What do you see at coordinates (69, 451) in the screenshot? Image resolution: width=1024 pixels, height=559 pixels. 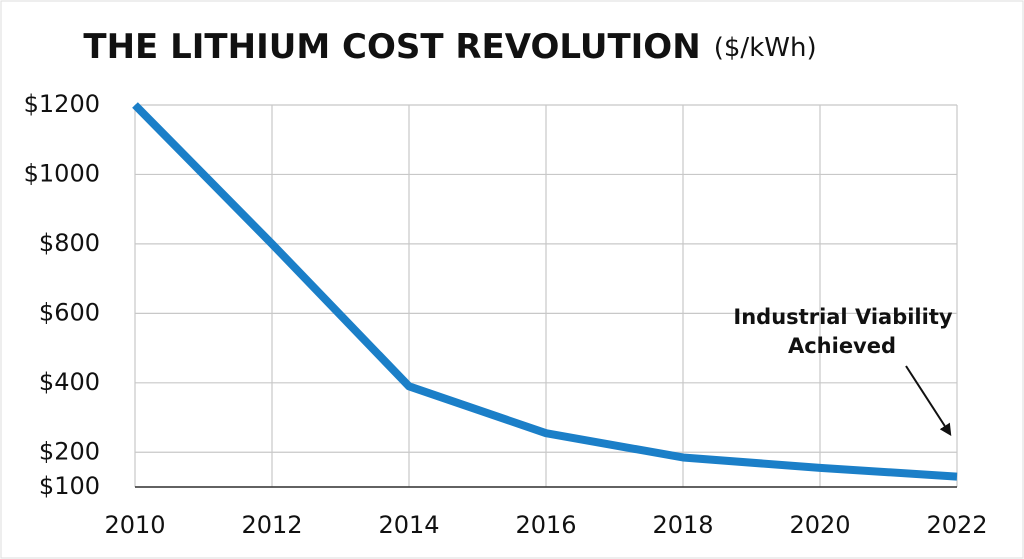 I see `y-tick-label: $200` at bounding box center [69, 451].